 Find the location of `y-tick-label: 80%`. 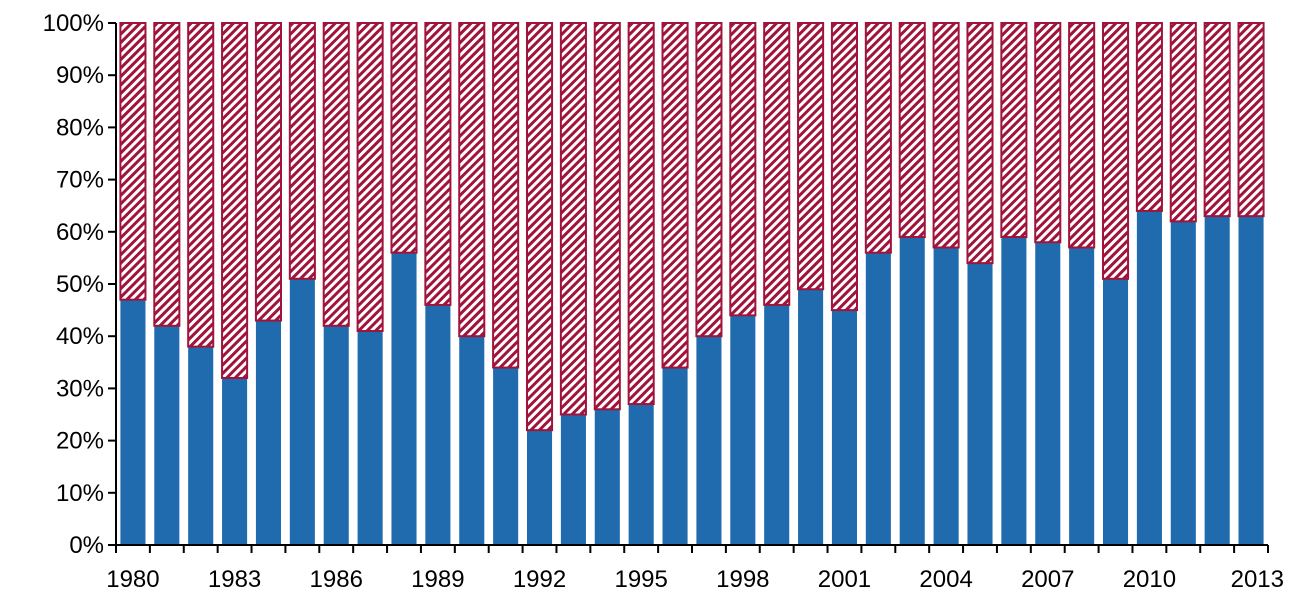

y-tick-label: 80% is located at coordinates (80, 127).